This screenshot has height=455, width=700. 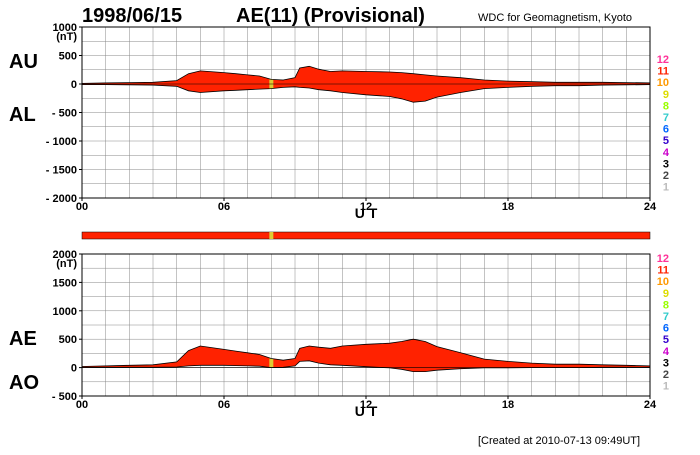 I want to click on y-tick-label: - 1000, so click(x=61, y=142).